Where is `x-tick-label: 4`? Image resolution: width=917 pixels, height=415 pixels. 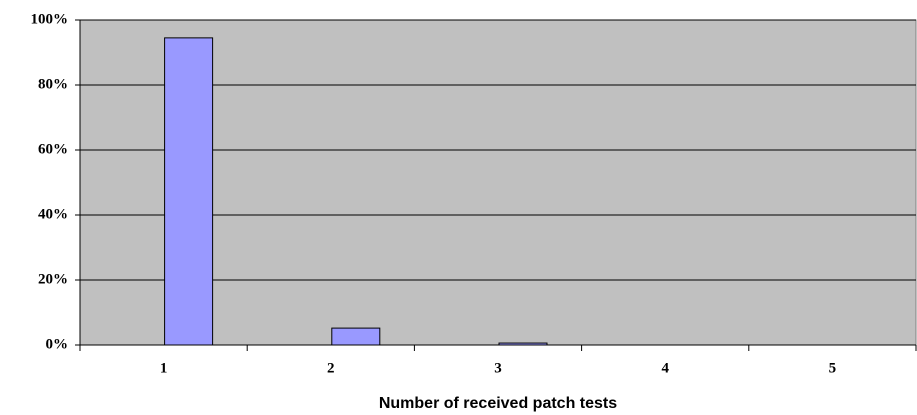
x-tick-label: 4 is located at coordinates (665, 368).